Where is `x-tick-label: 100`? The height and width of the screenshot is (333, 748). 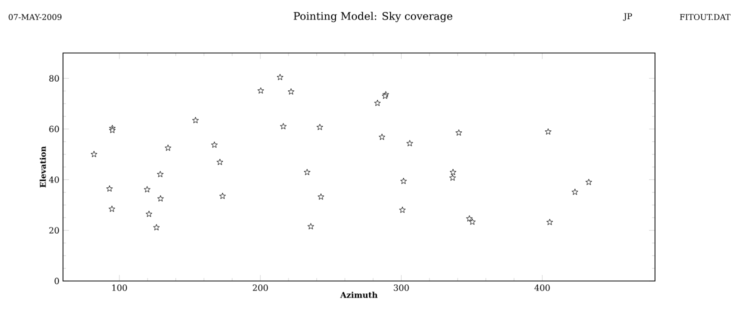
x-tick-label: 100 is located at coordinates (119, 287).